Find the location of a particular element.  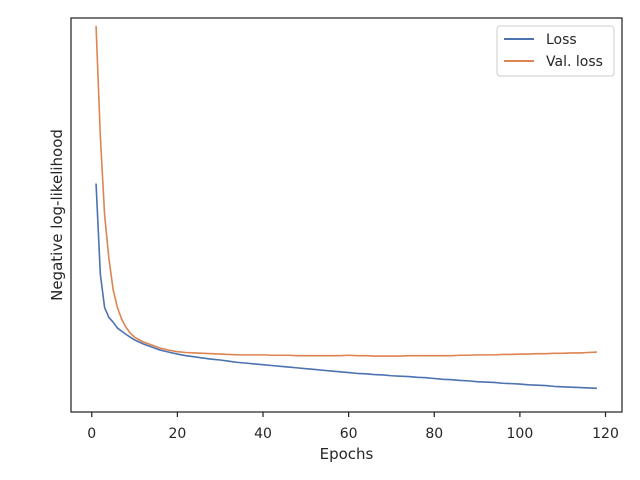

x-axis-label: Epochs is located at coordinates (347, 454).